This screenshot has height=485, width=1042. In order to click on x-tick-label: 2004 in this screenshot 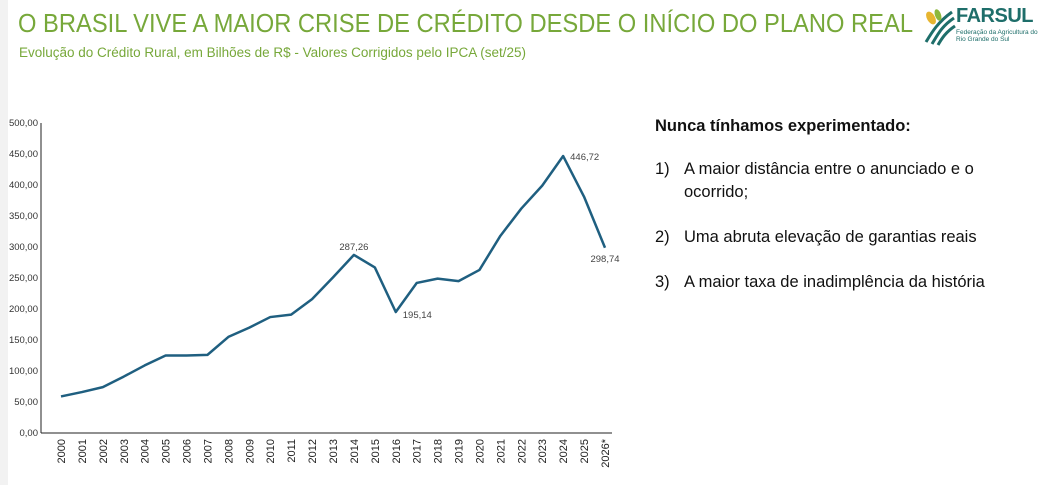, I will do `click(146, 451)`.